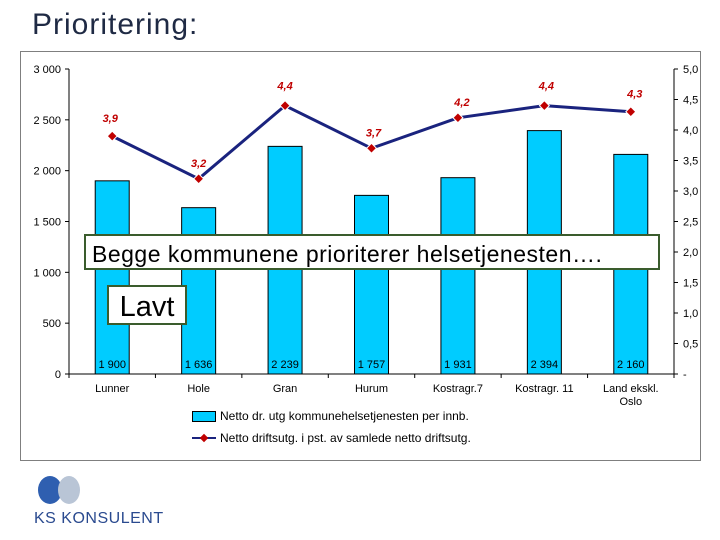  Describe the element at coordinates (47, 273) in the screenshot. I see `y-left-tick-label: 1 000` at that location.